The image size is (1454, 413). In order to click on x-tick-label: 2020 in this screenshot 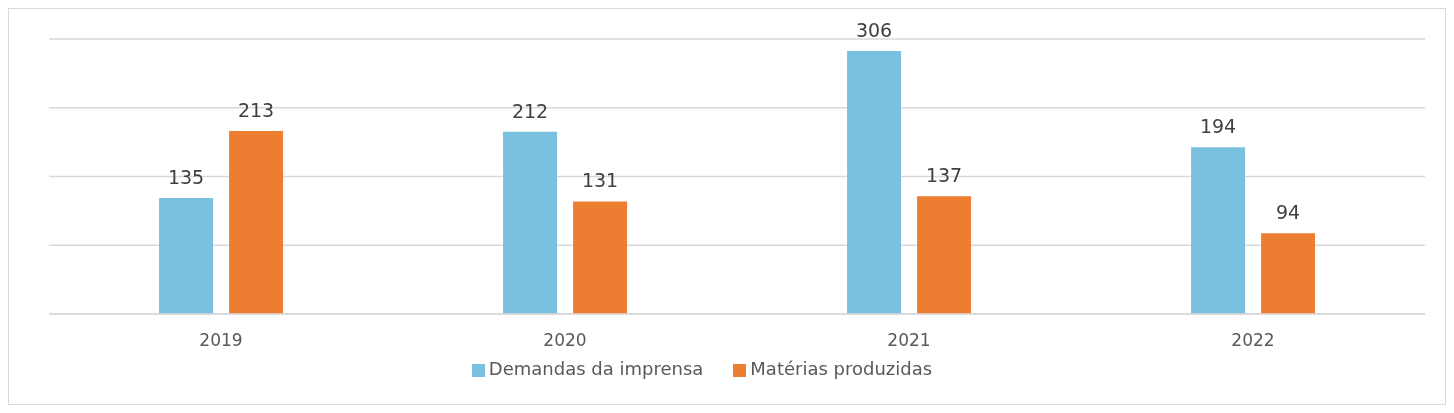, I will do `click(565, 340)`.